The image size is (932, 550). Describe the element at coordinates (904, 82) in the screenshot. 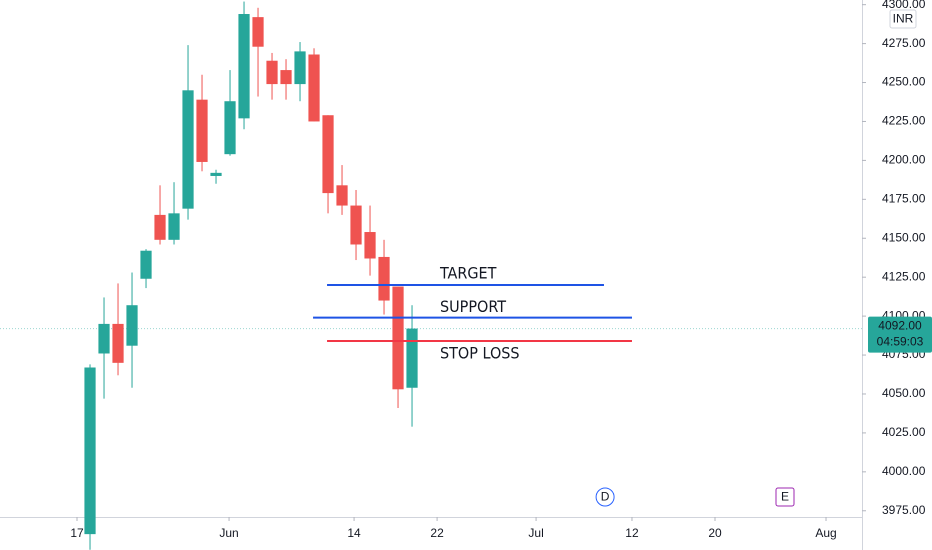

I see `y-tick-label: 4250.00` at that location.